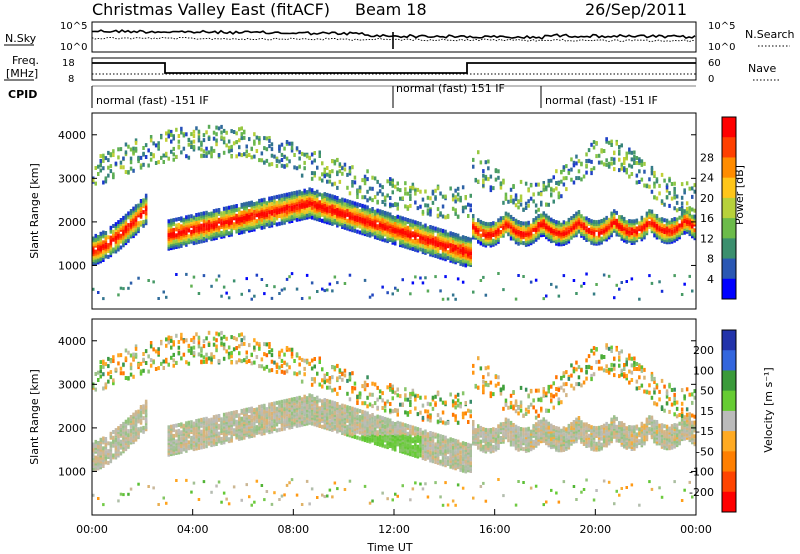 The width and height of the screenshot is (800, 554). I want to click on nsky-tick-top: 10^5, so click(73, 26).